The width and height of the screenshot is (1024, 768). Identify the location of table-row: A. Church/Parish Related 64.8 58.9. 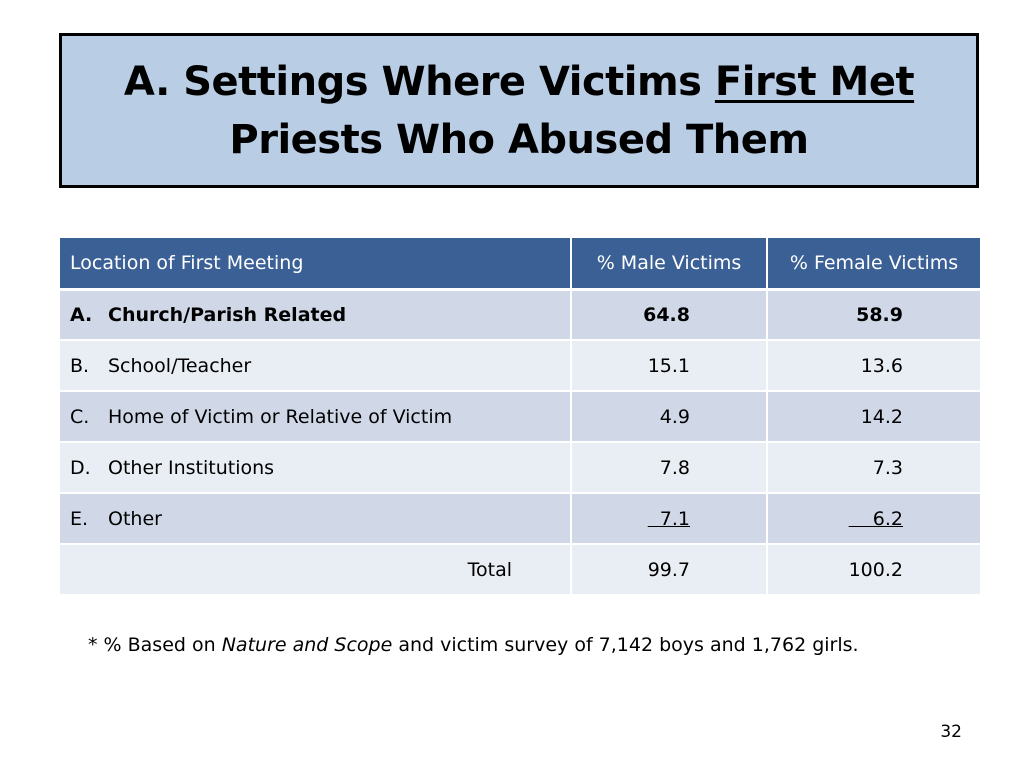
(520, 315).